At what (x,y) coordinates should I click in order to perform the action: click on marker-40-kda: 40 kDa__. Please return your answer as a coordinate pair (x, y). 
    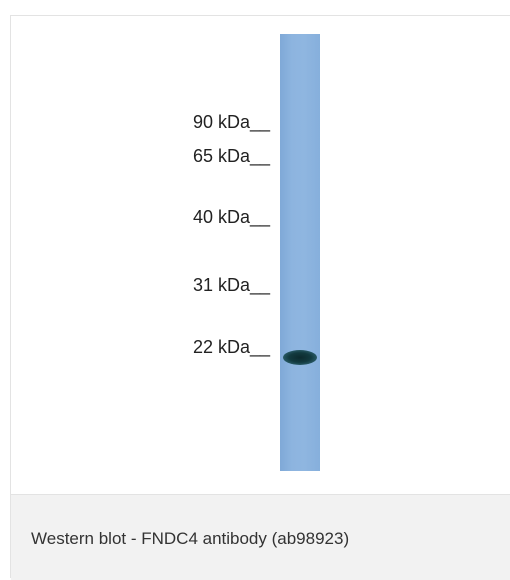
    Looking at the image, I should click on (231, 217).